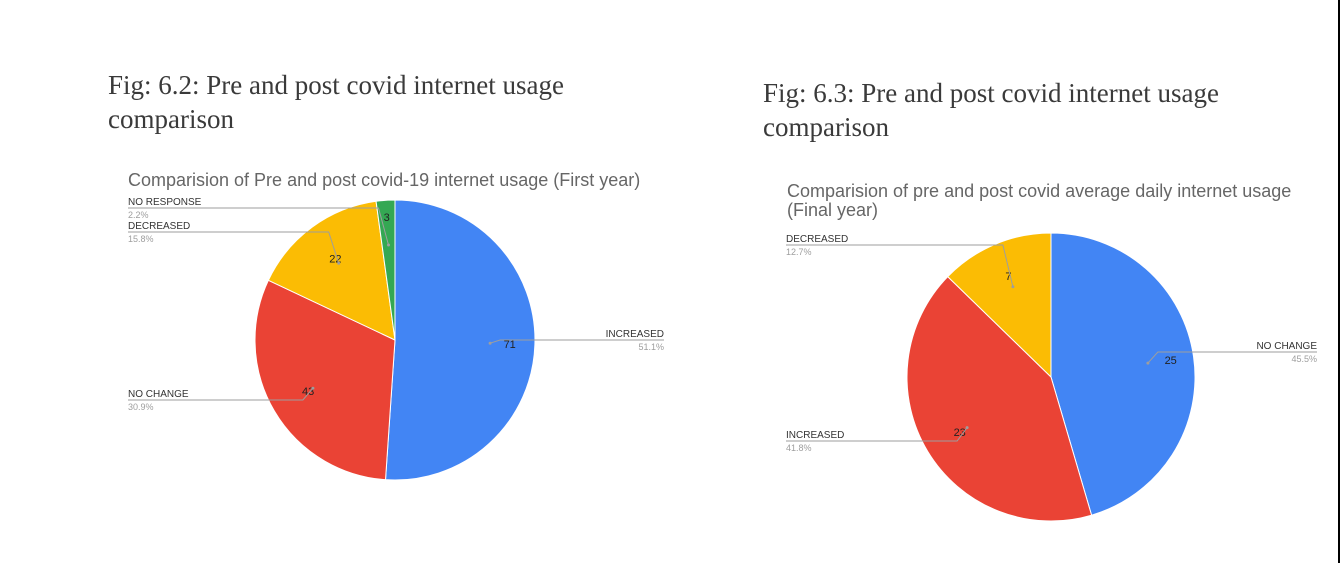 The width and height of the screenshot is (1342, 563). I want to click on callout-percent-label: 51.1%, so click(651, 347).